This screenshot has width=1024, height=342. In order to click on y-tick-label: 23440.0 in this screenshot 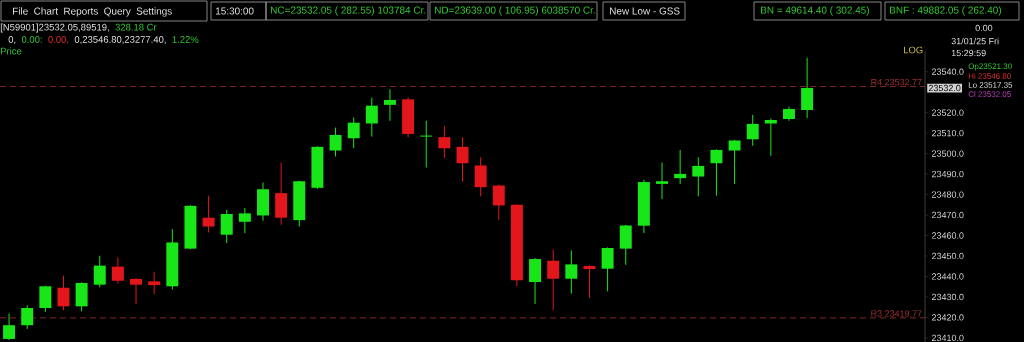, I will do `click(947, 276)`.